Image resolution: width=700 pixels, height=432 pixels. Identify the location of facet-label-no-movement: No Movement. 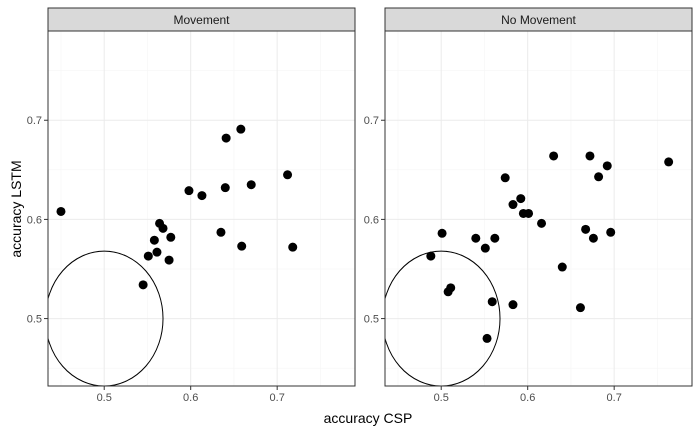
(538, 20).